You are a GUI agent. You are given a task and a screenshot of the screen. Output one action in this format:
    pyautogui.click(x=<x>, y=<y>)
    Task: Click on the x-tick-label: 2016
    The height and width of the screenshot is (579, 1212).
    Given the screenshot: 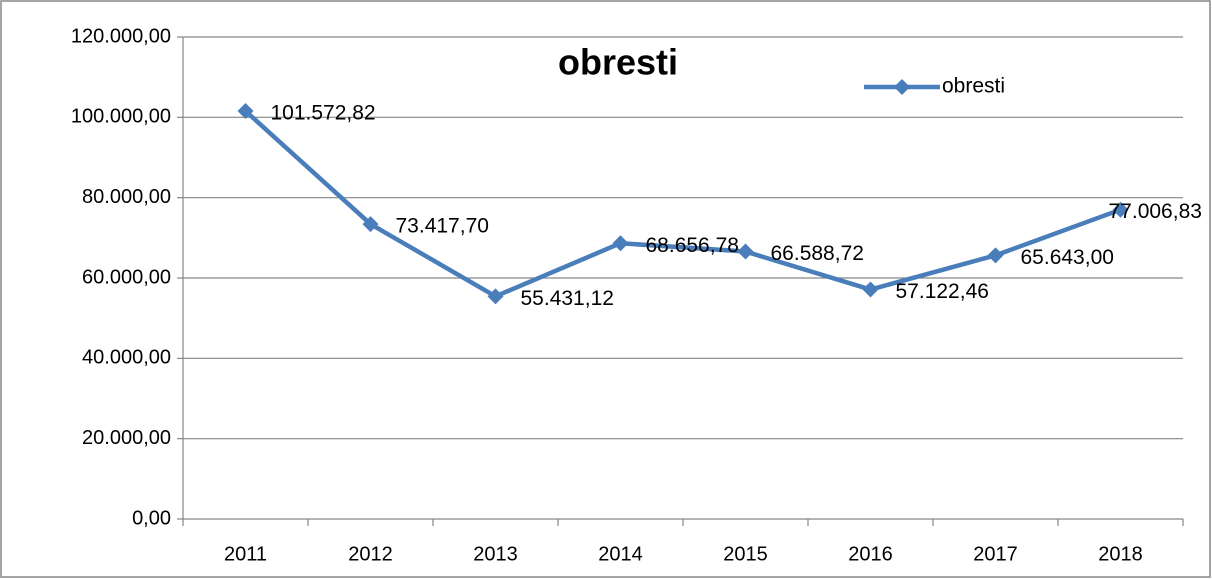 What is the action you would take?
    pyautogui.click(x=870, y=554)
    